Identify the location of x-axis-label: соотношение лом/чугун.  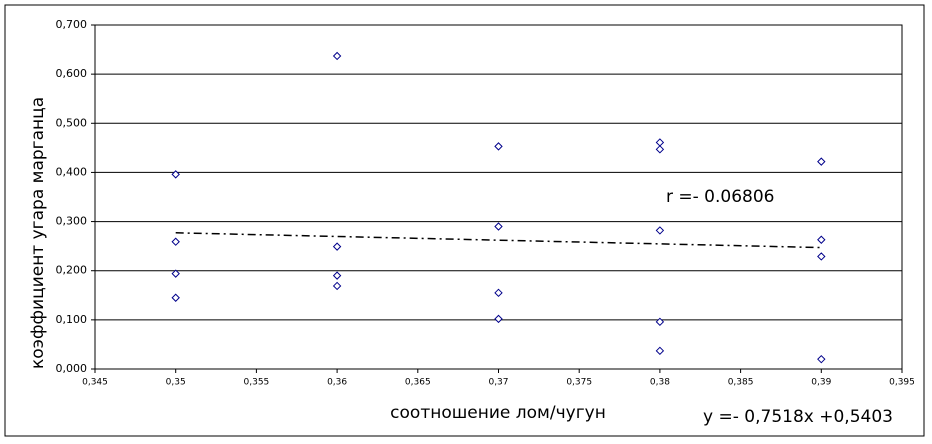
(498, 413).